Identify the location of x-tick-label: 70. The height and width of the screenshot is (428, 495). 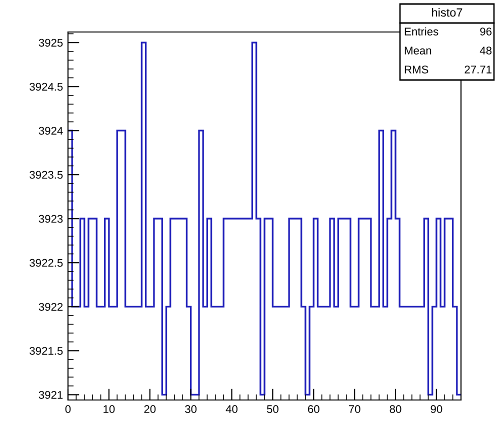
(354, 409).